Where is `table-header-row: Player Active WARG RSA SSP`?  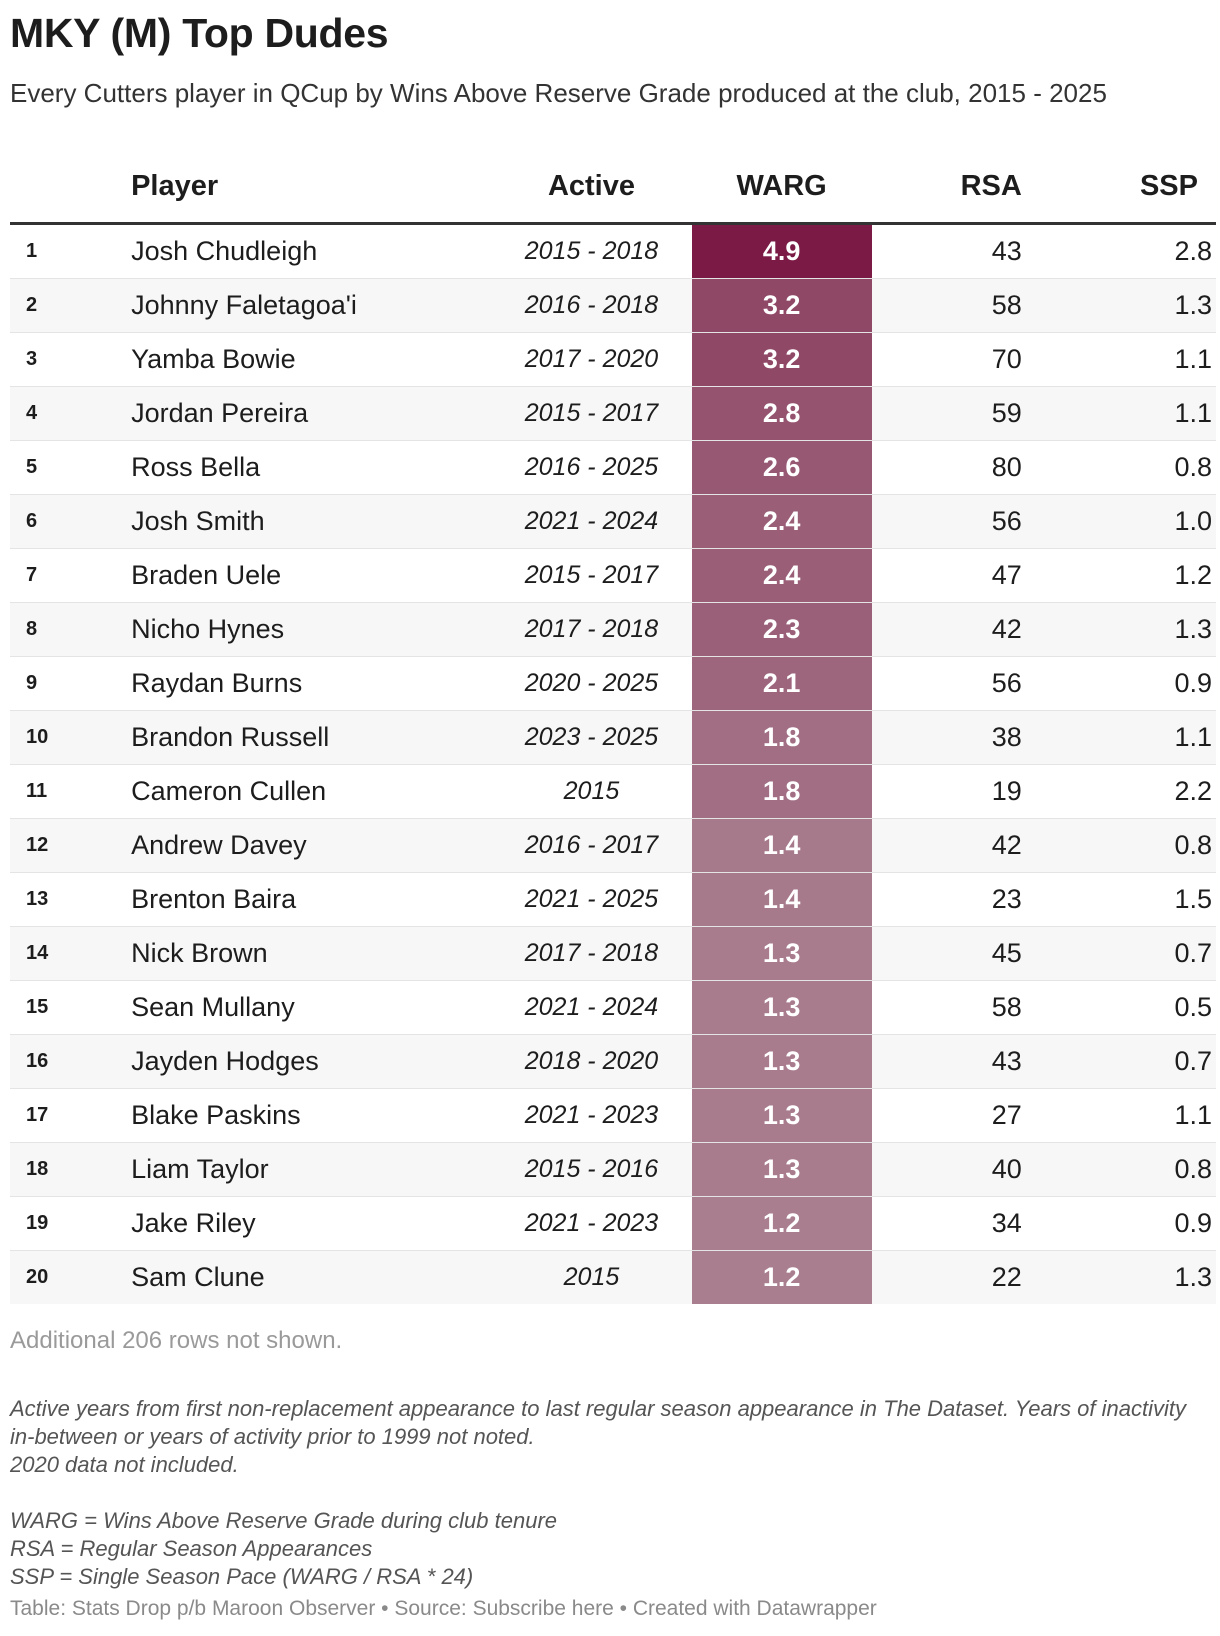
table-header-row: Player Active WARG RSA SSP is located at coordinates (613, 187).